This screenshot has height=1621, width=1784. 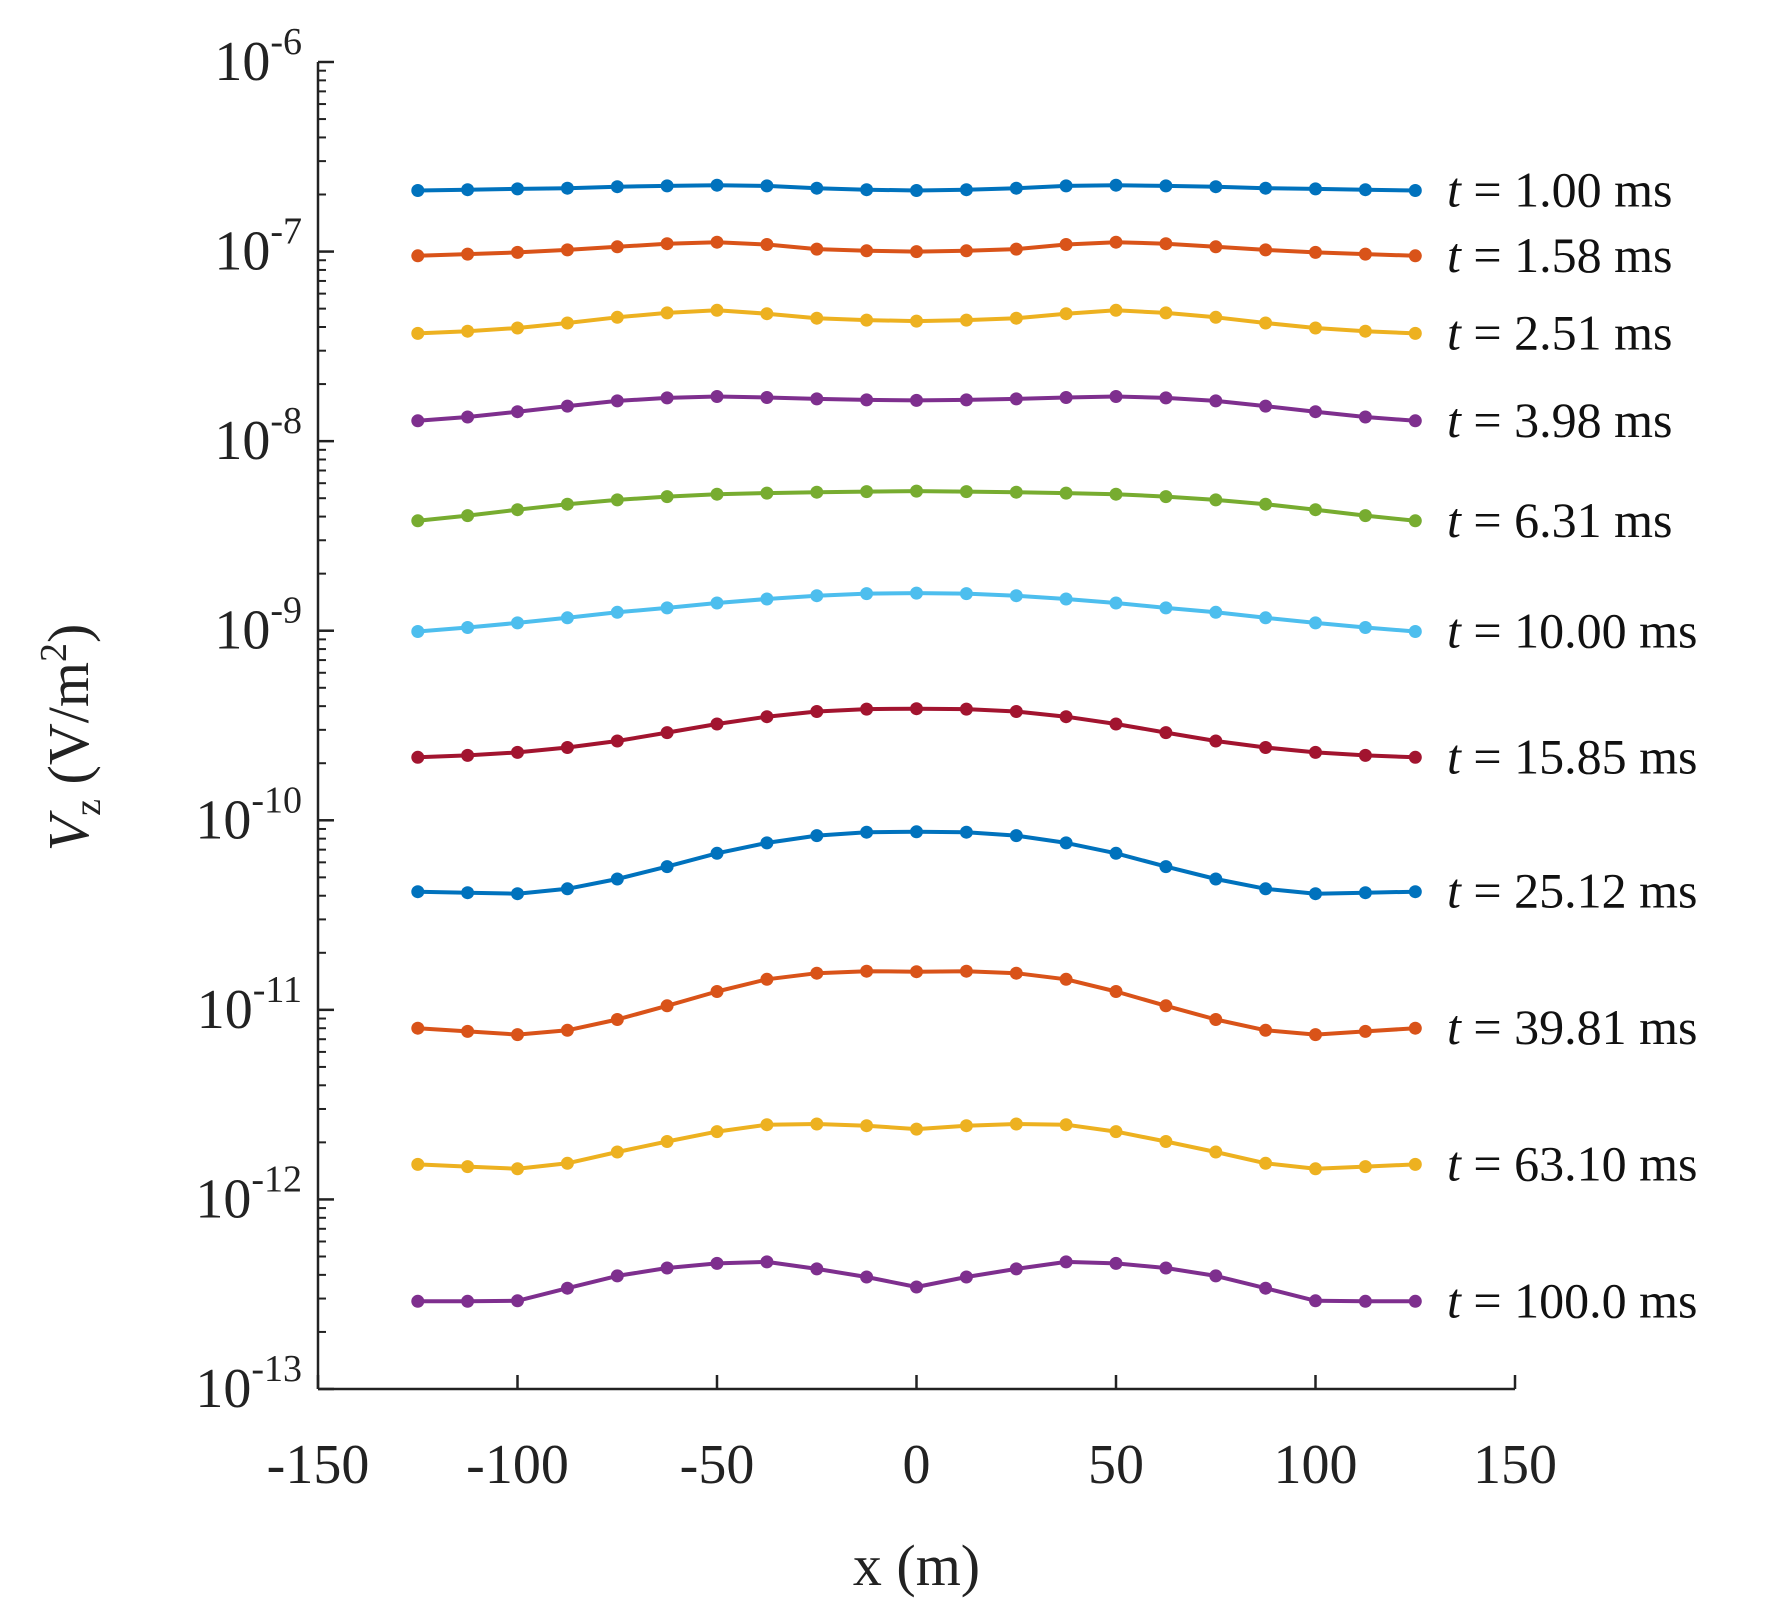 I want to click on x-axis-title: x (m), so click(x=916, y=1565).